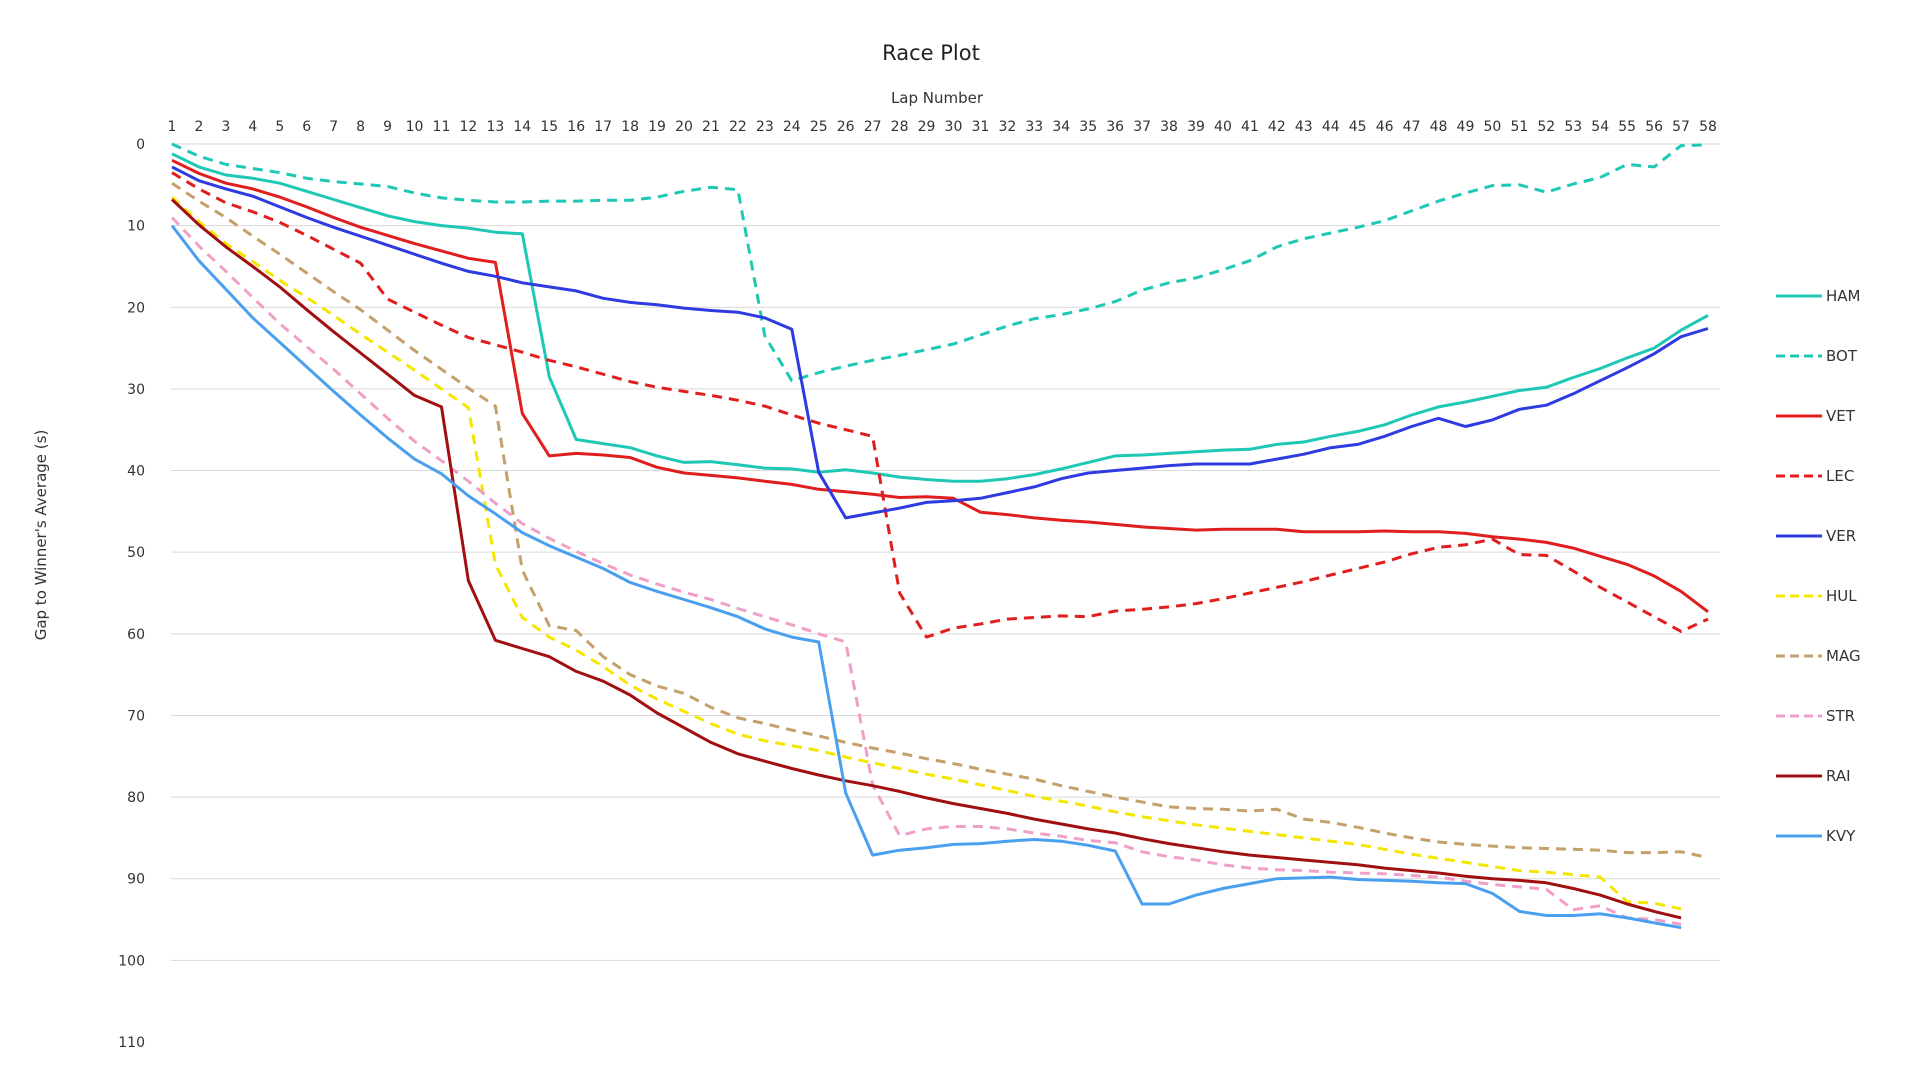  What do you see at coordinates (1546, 127) in the screenshot?
I see `x-tick-label: 52` at bounding box center [1546, 127].